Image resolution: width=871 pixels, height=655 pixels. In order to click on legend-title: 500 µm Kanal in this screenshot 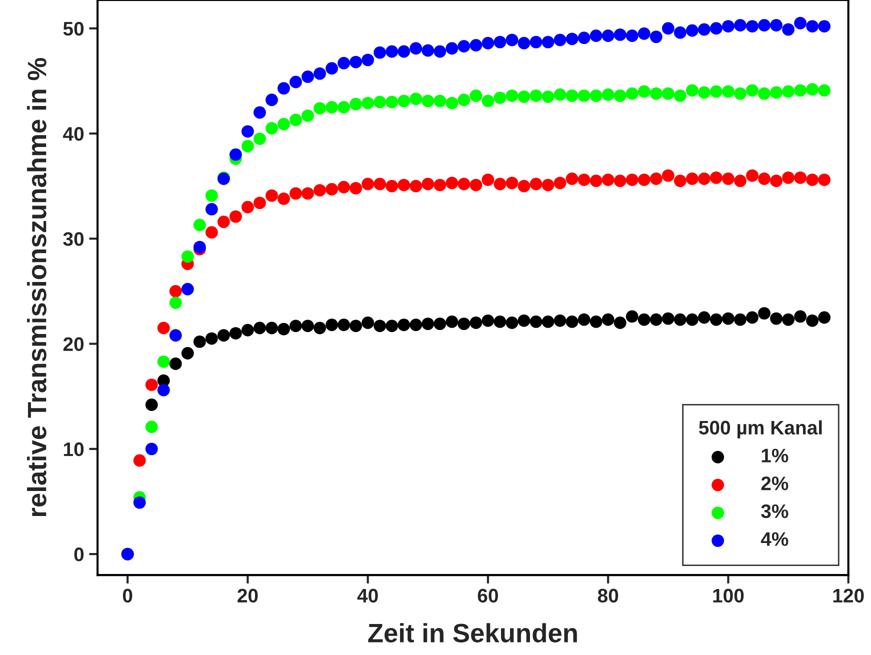, I will do `click(760, 429)`.